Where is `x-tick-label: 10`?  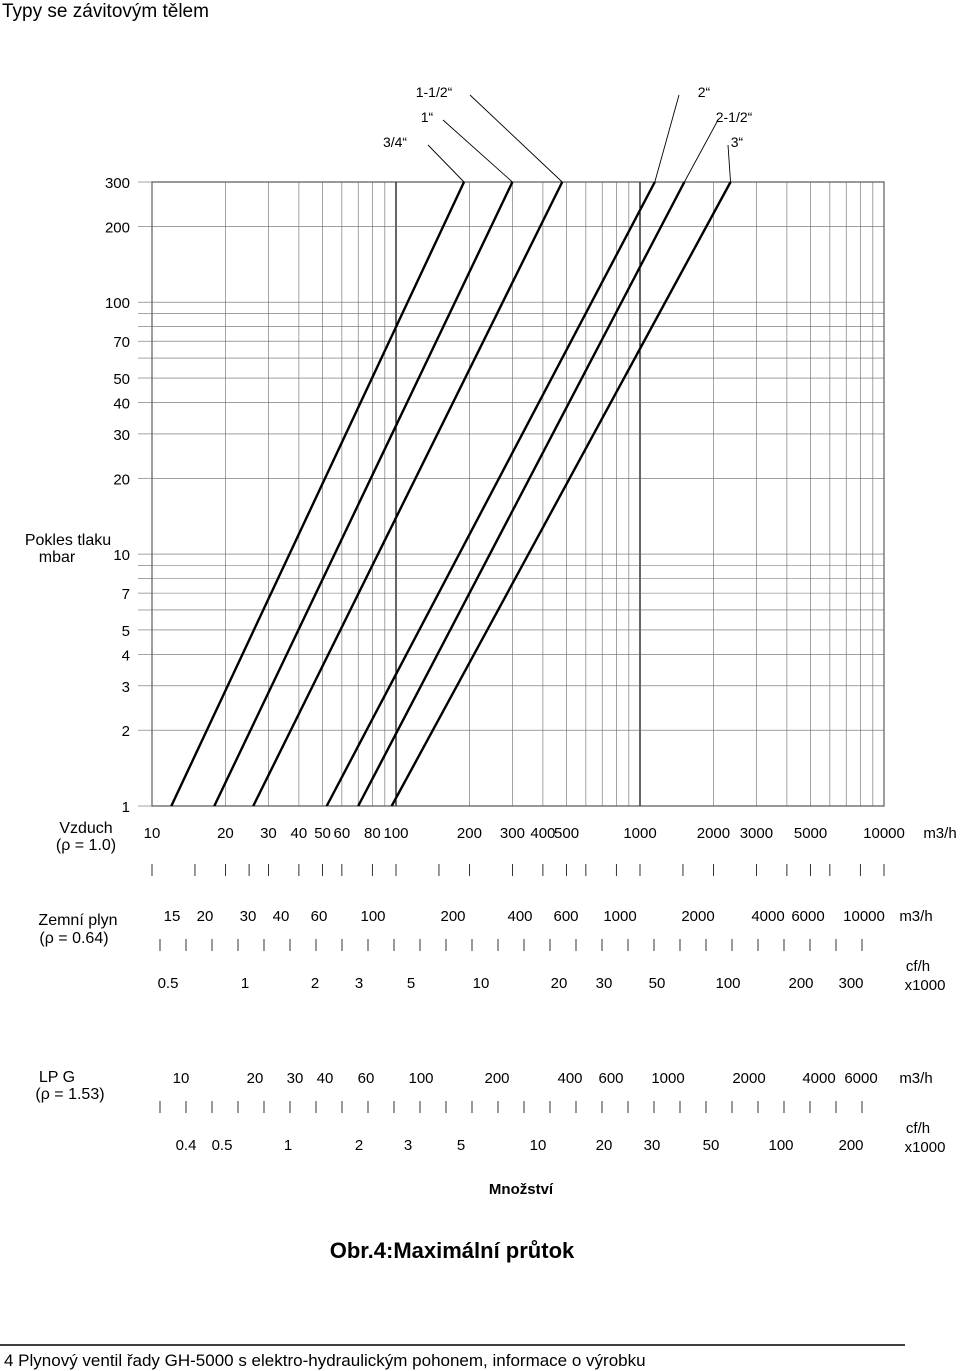
x-tick-label: 10 is located at coordinates (152, 833).